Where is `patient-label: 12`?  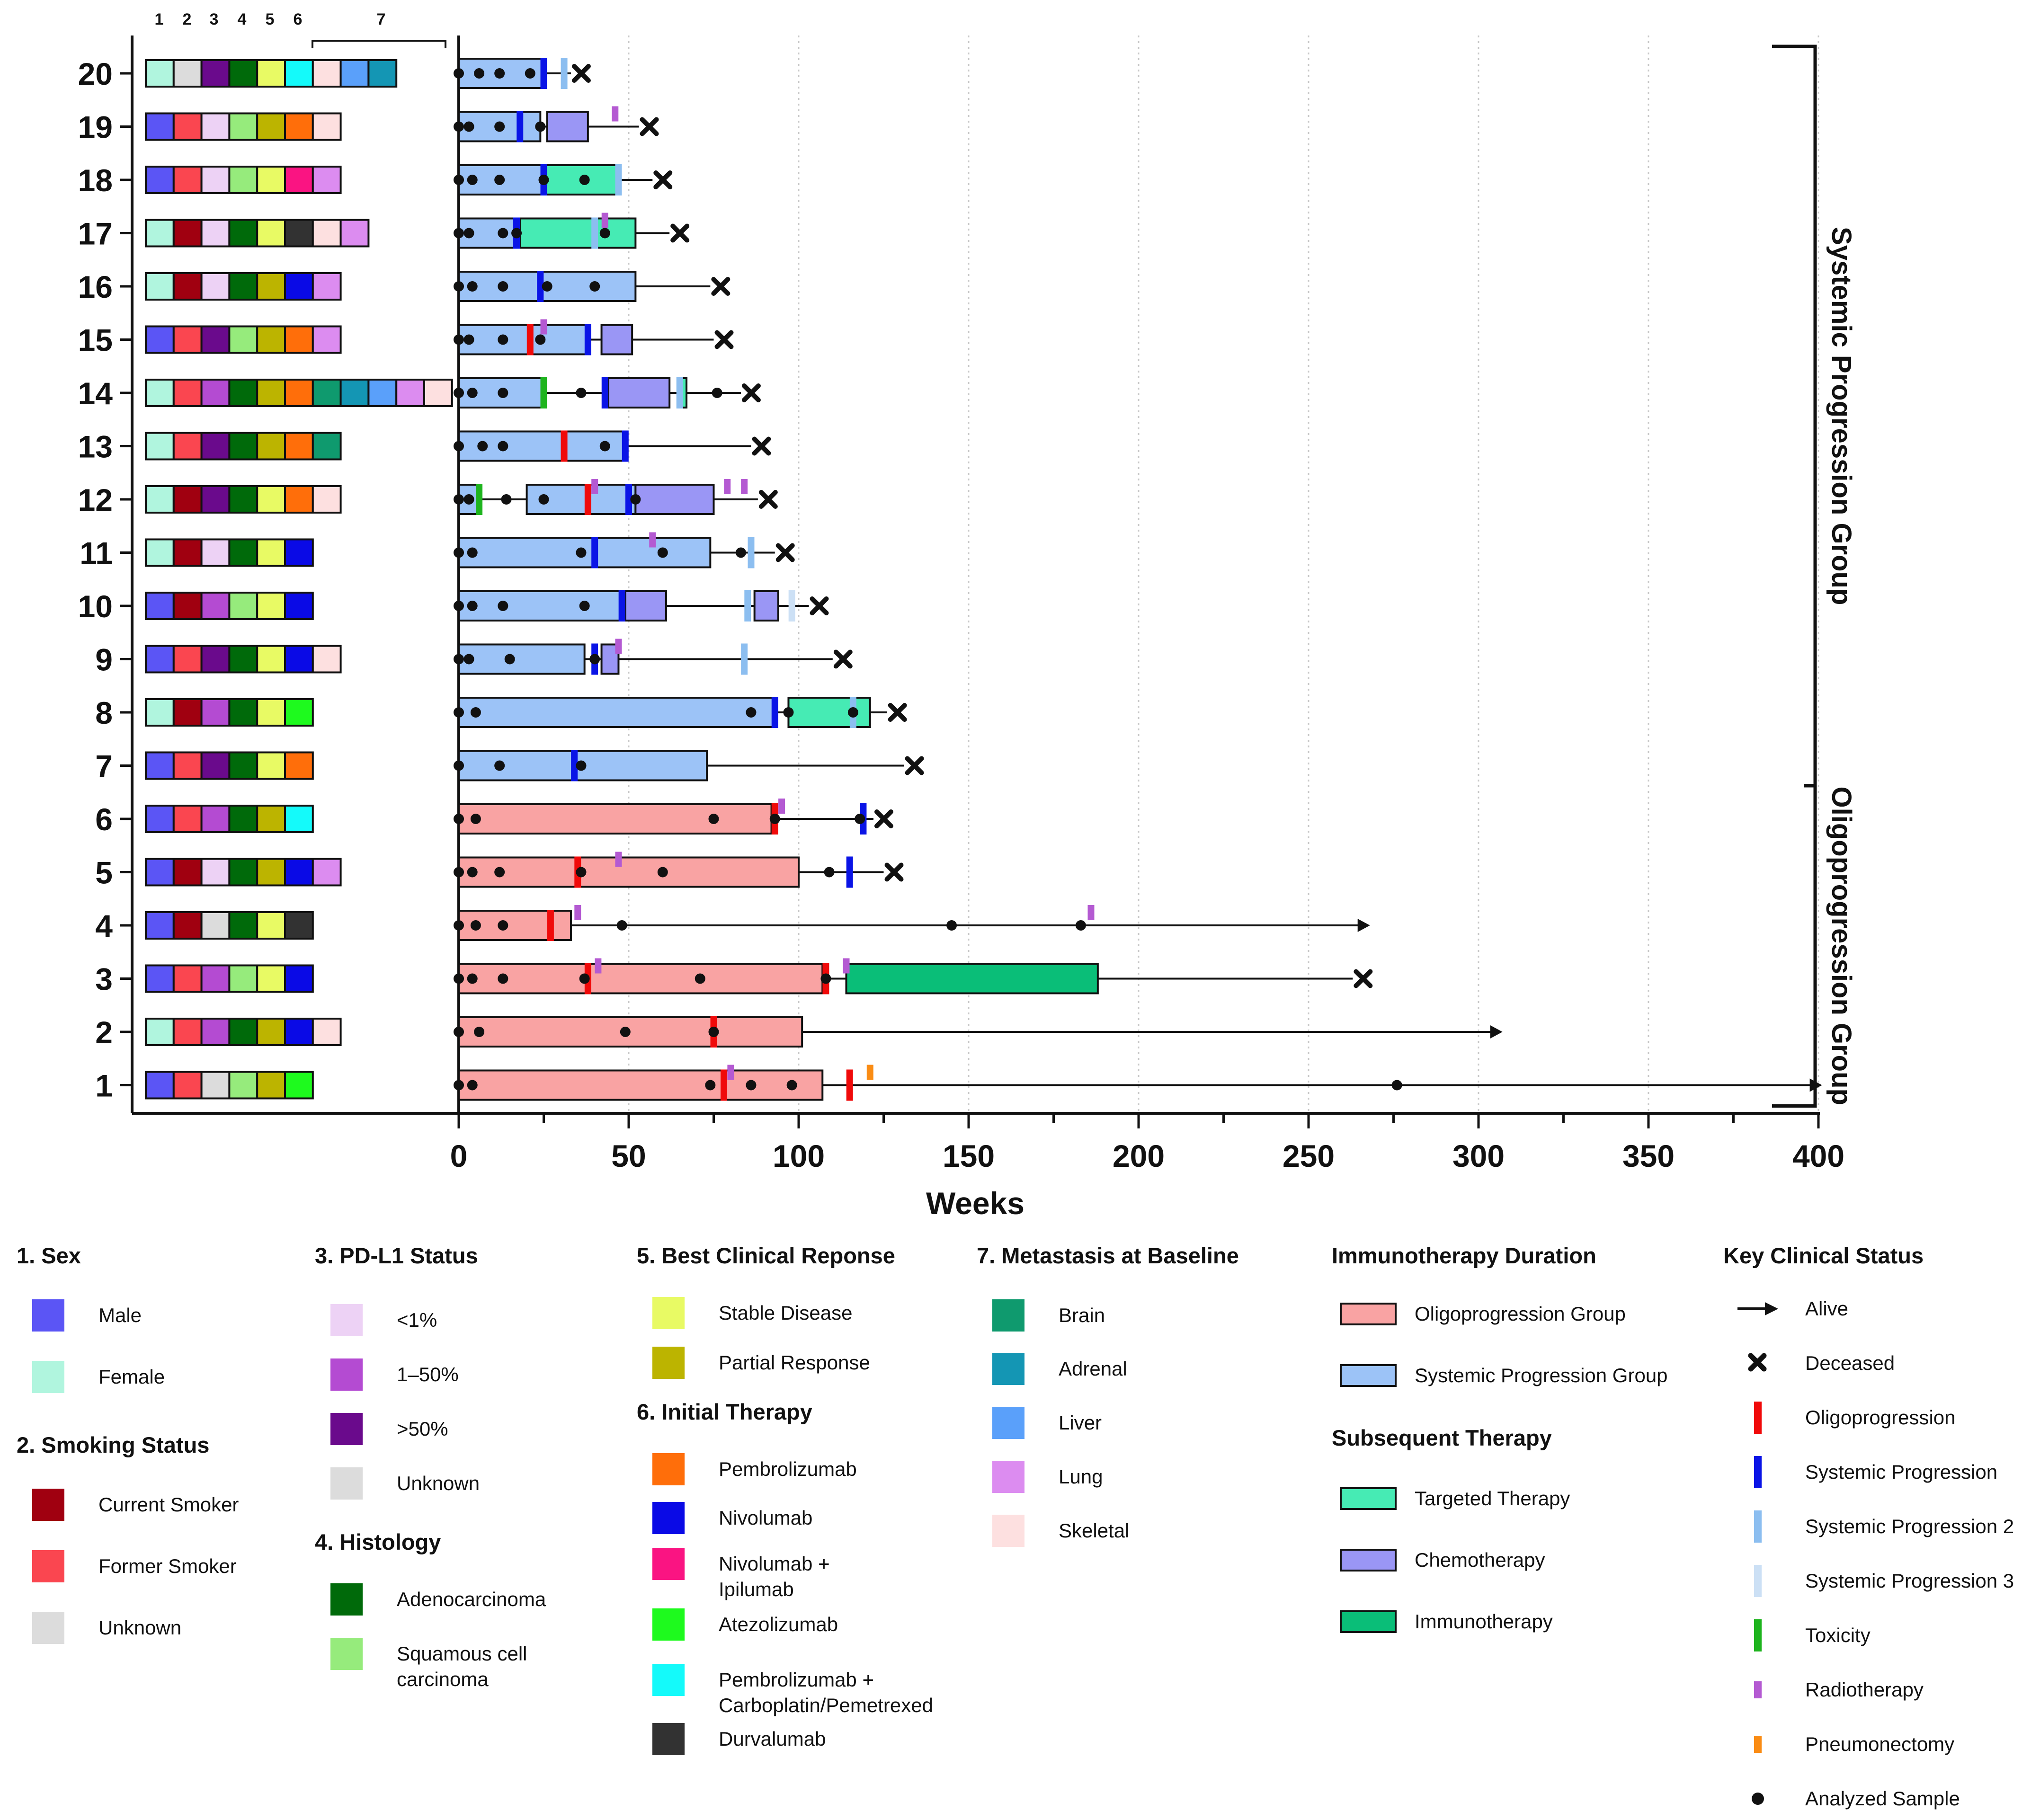 patient-label: 12 is located at coordinates (95, 500).